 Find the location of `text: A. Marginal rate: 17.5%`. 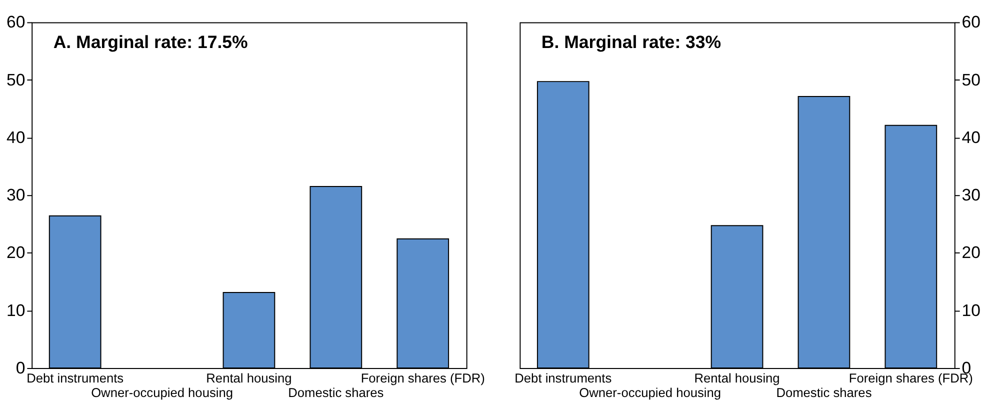

text: A. Marginal rate: 17.5% is located at coordinates (150, 42).